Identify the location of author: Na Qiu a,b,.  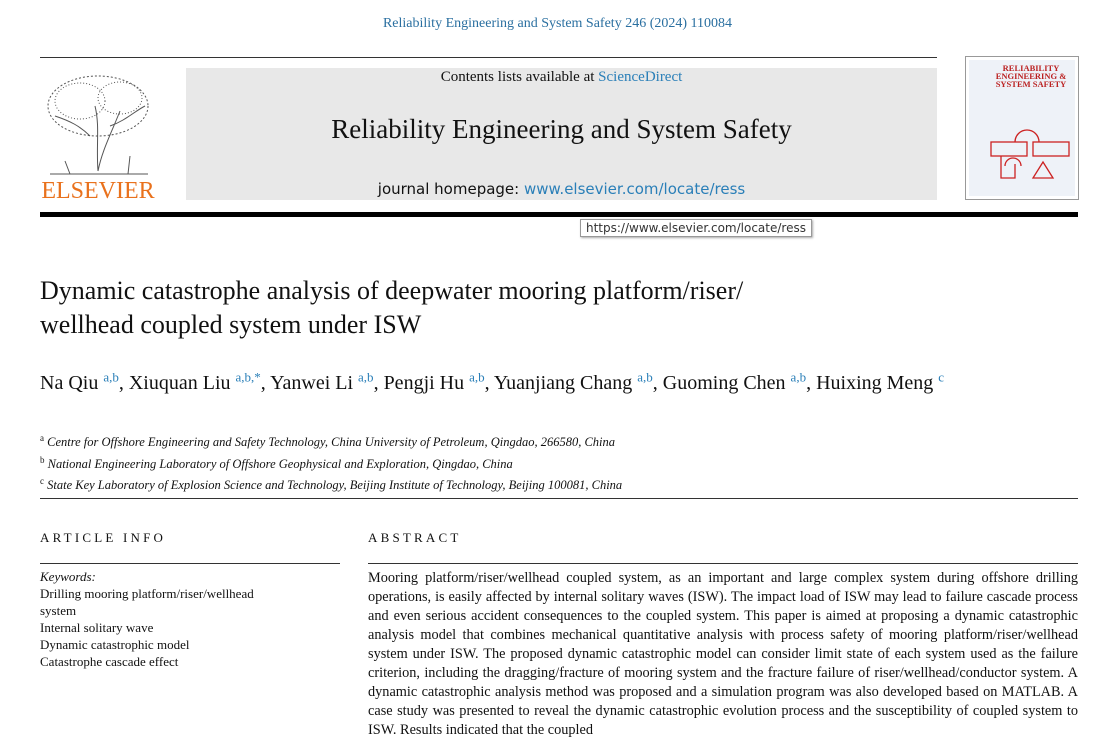
(82, 381).